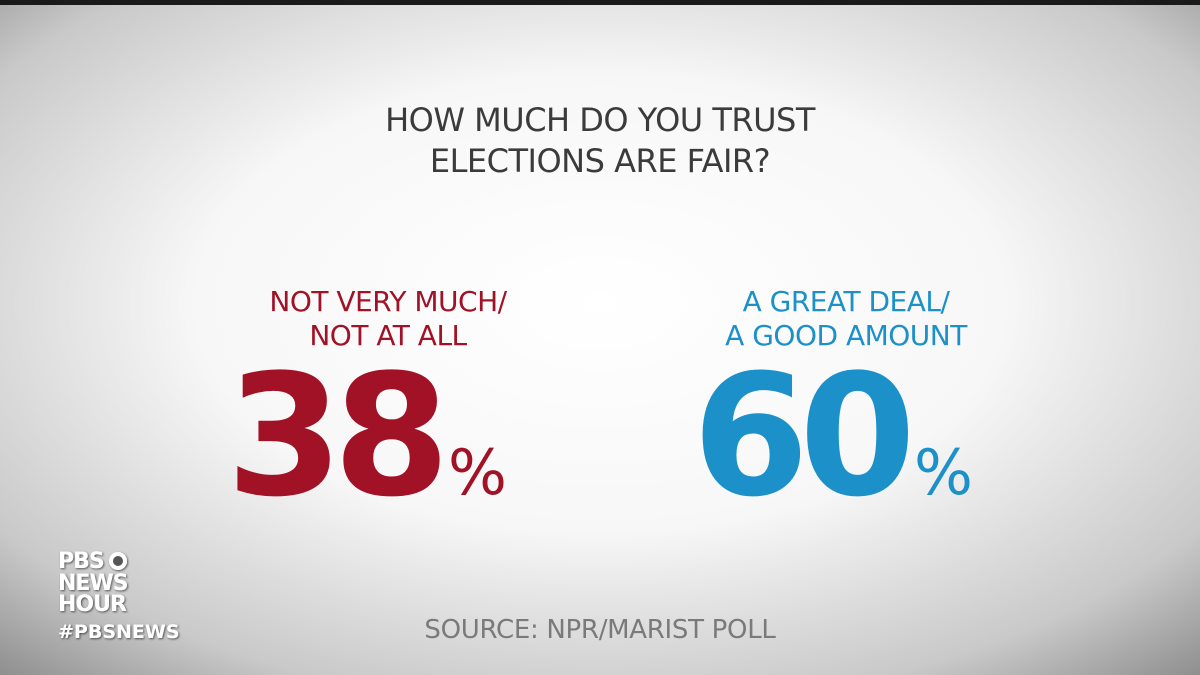 The height and width of the screenshot is (675, 1200). Describe the element at coordinates (81, 561) in the screenshot. I see `logo-line: PBS` at that location.